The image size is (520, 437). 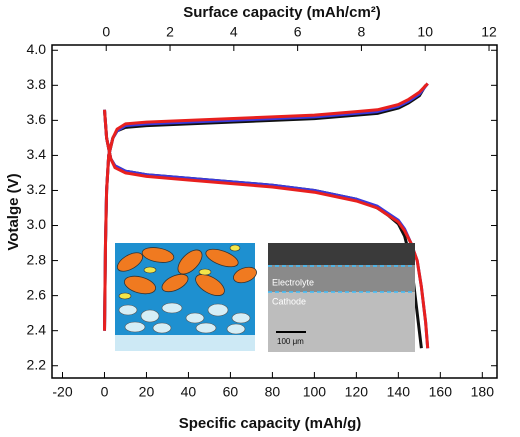 What do you see at coordinates (489, 32) in the screenshot?
I see `x2-tick-label: 12` at bounding box center [489, 32].